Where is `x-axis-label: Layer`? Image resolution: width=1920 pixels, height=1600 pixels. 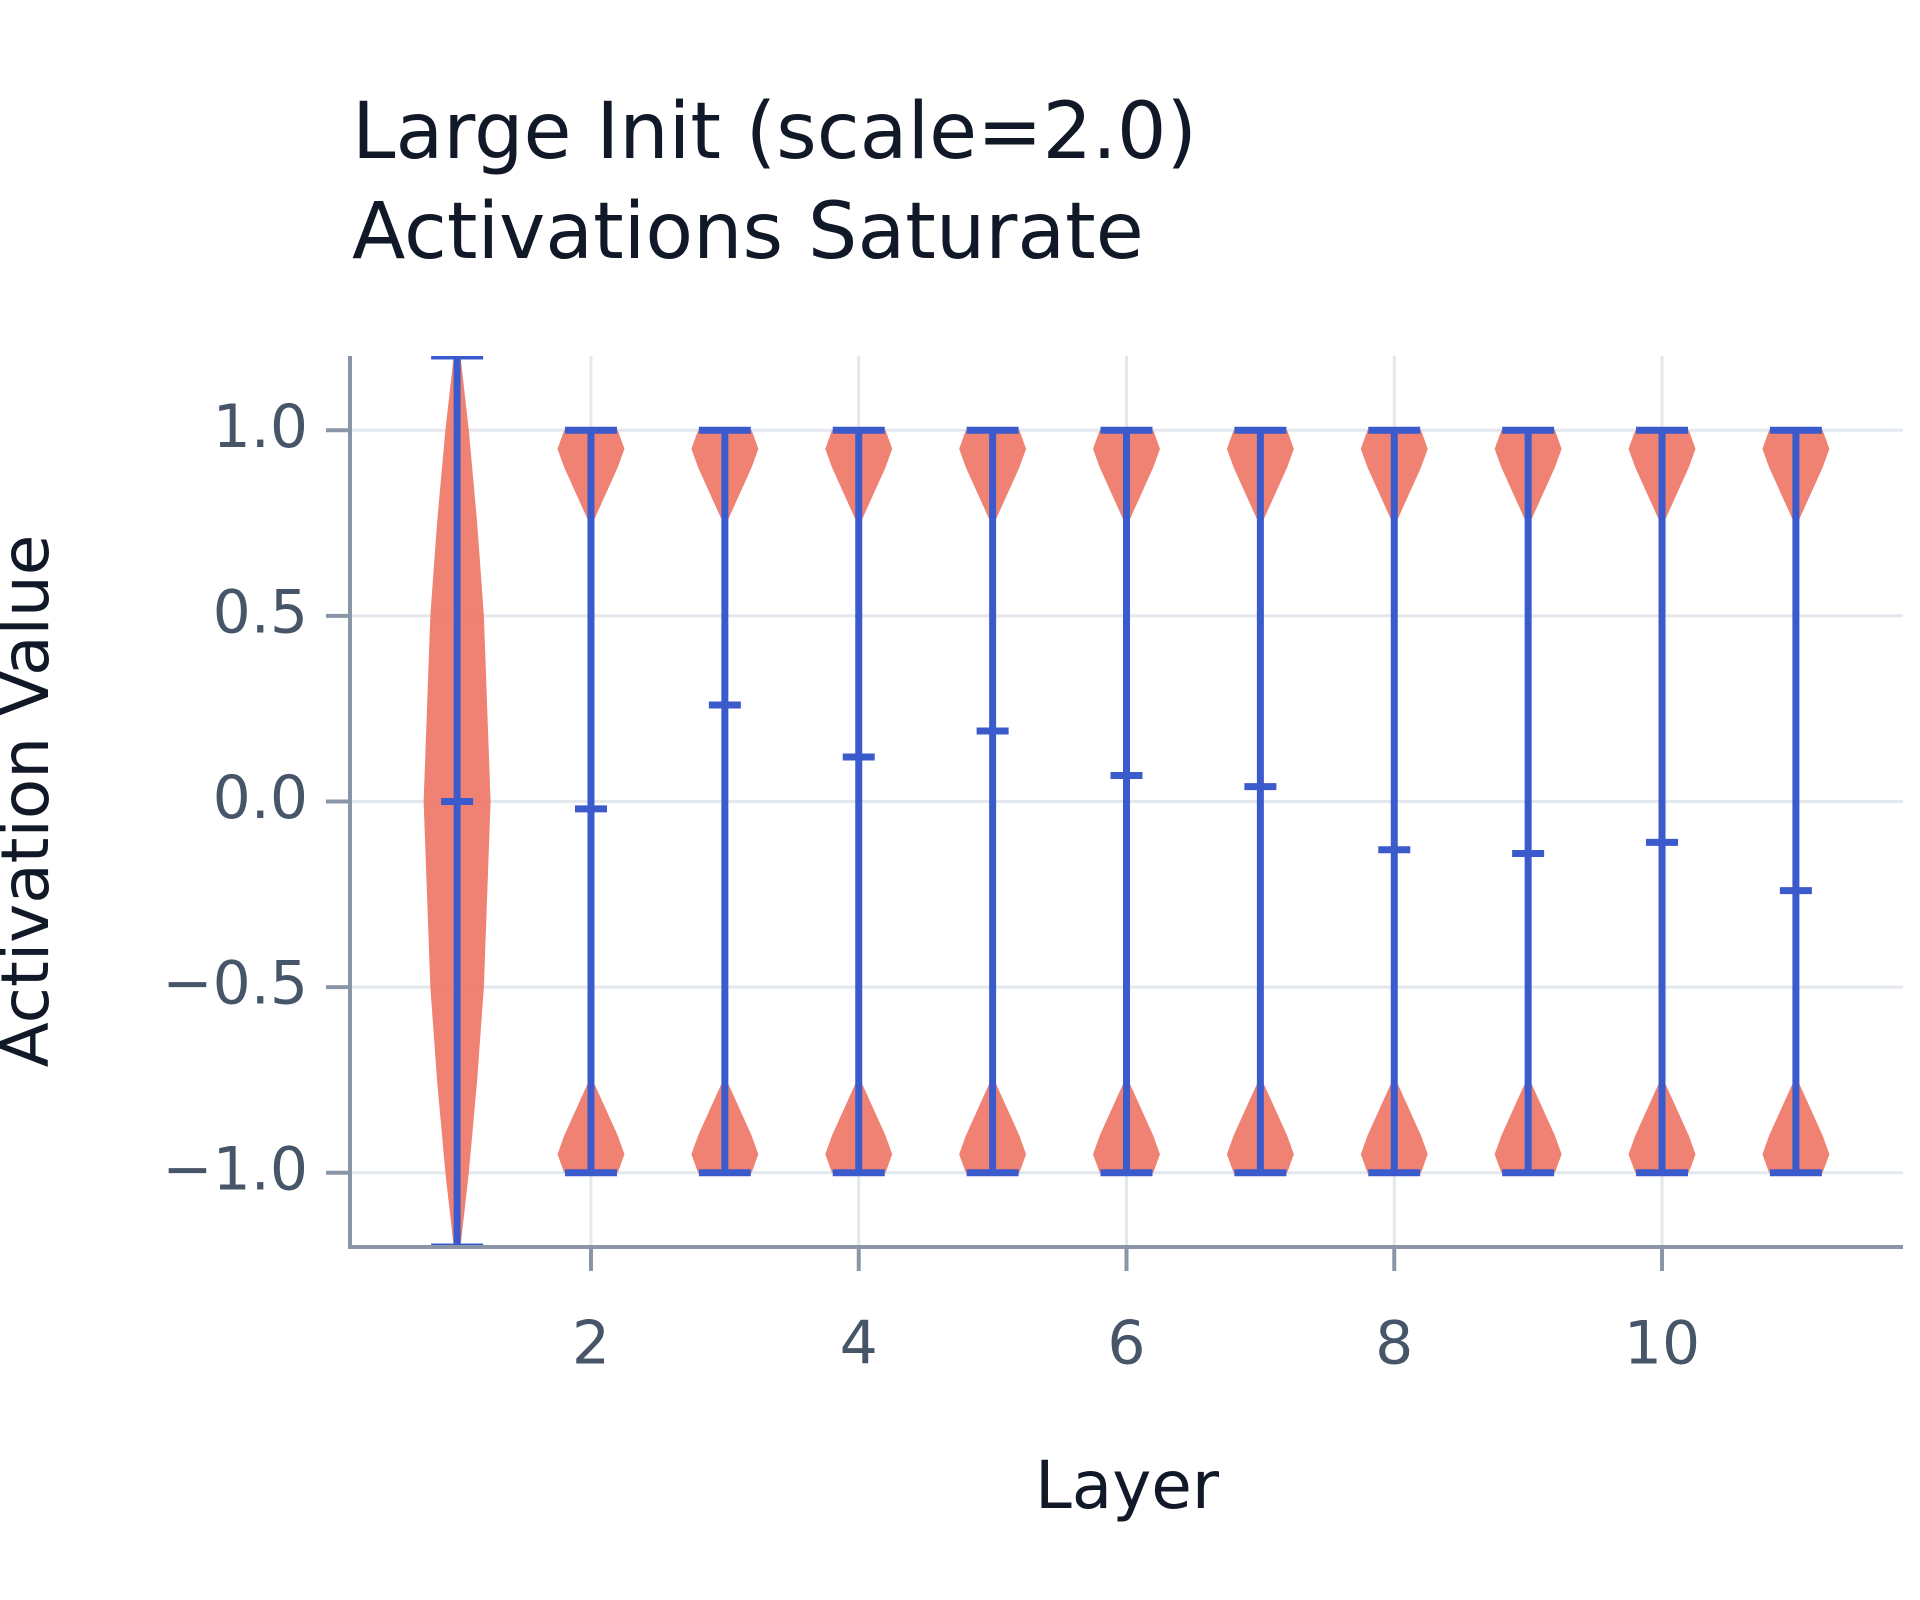
x-axis-label: Layer is located at coordinates (1127, 1485).